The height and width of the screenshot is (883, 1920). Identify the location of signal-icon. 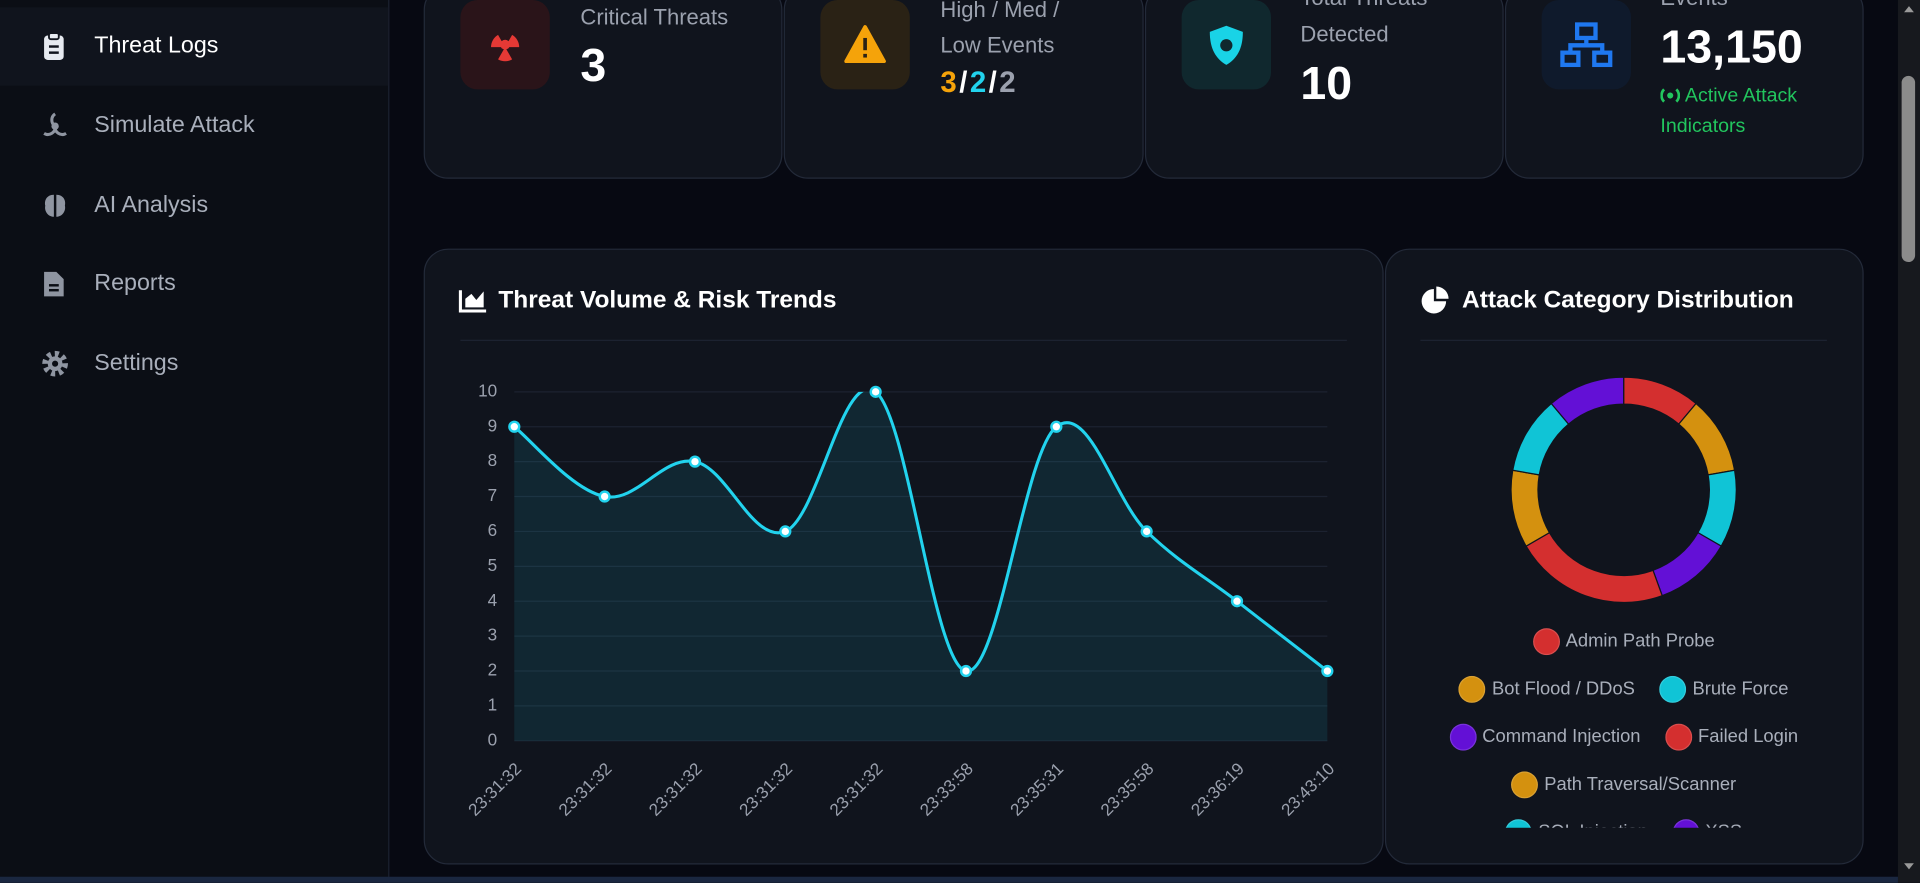
(1670, 95).